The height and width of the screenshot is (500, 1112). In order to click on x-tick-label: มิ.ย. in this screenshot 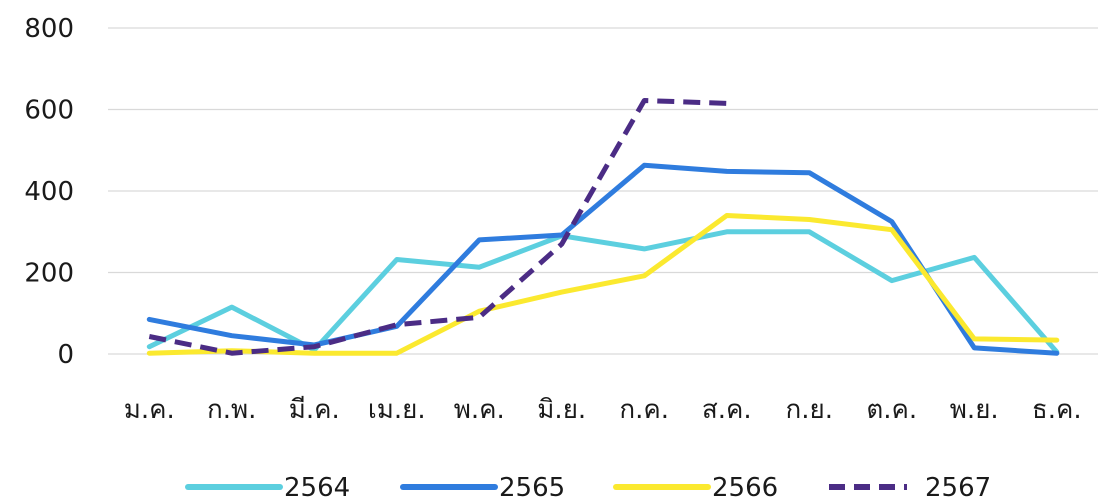, I will do `click(561, 410)`.